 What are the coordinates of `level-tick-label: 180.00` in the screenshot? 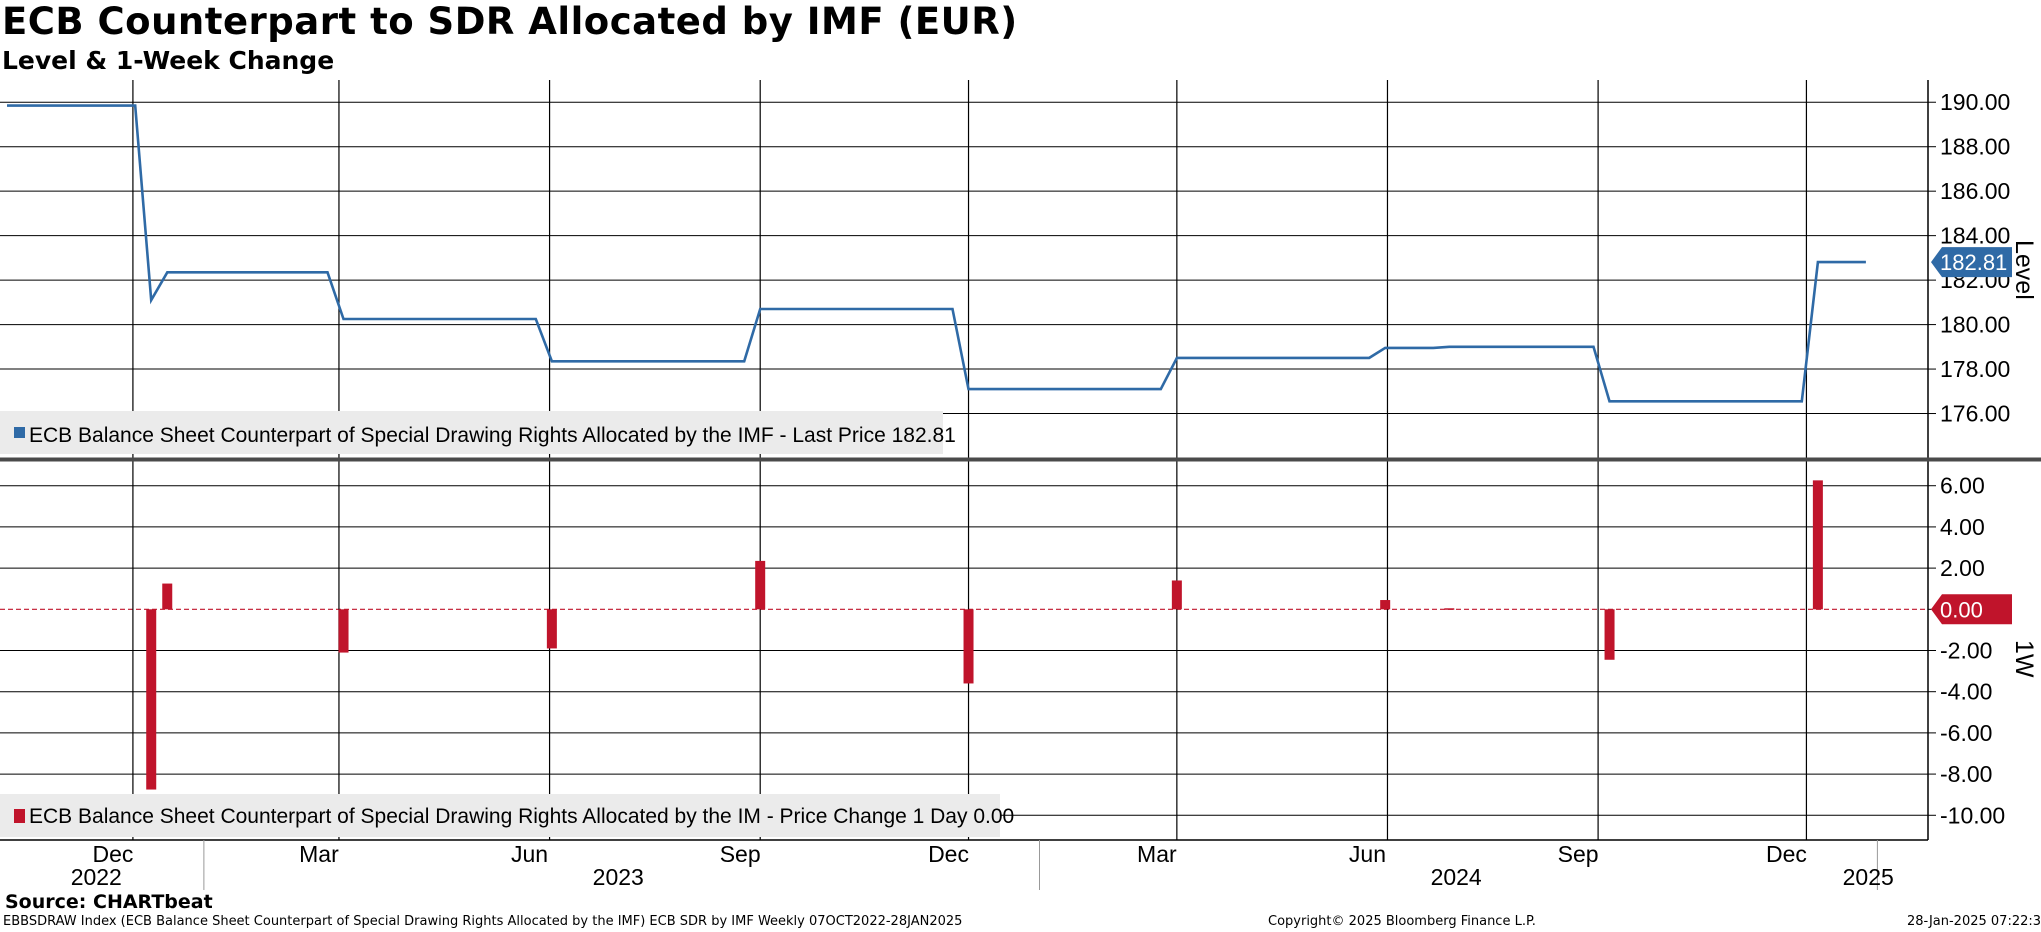 It's located at (1975, 325).